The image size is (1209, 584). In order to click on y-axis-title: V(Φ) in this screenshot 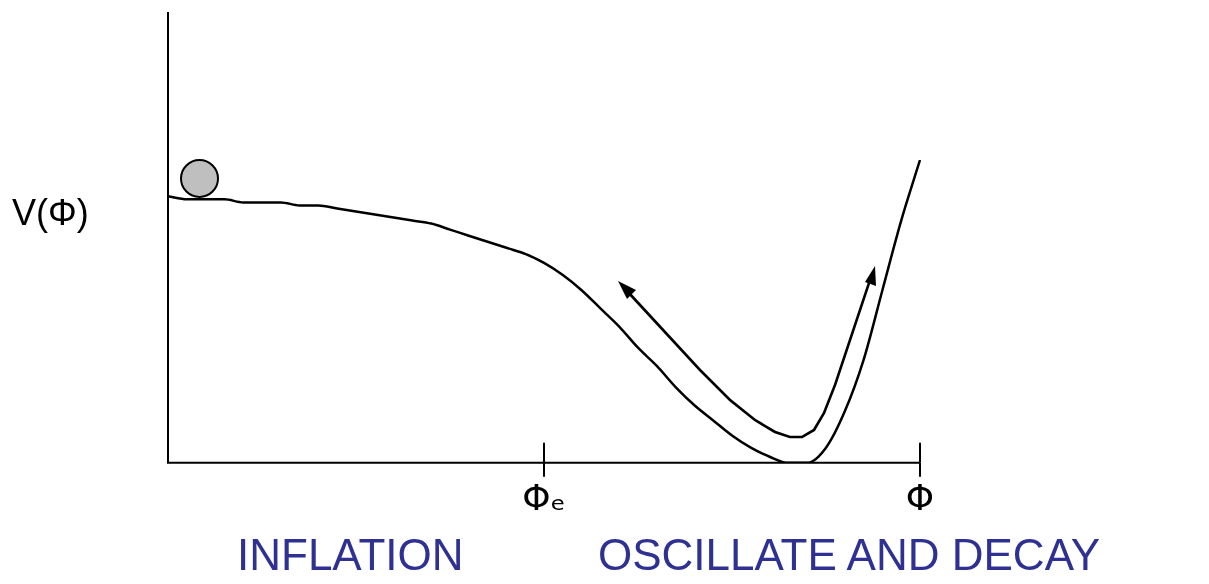, I will do `click(50, 212)`.